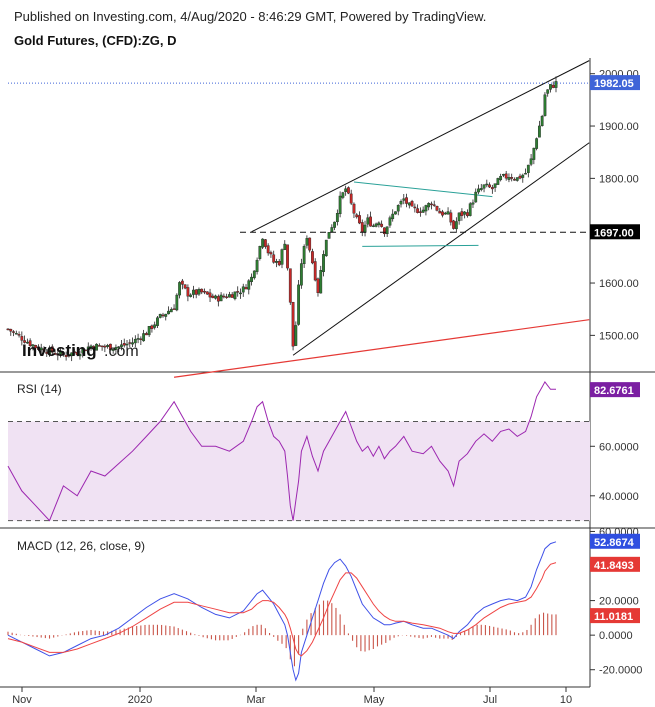  I want to click on x-axis: Nov 2020 Mar May Jul 10, so click(292, 696).